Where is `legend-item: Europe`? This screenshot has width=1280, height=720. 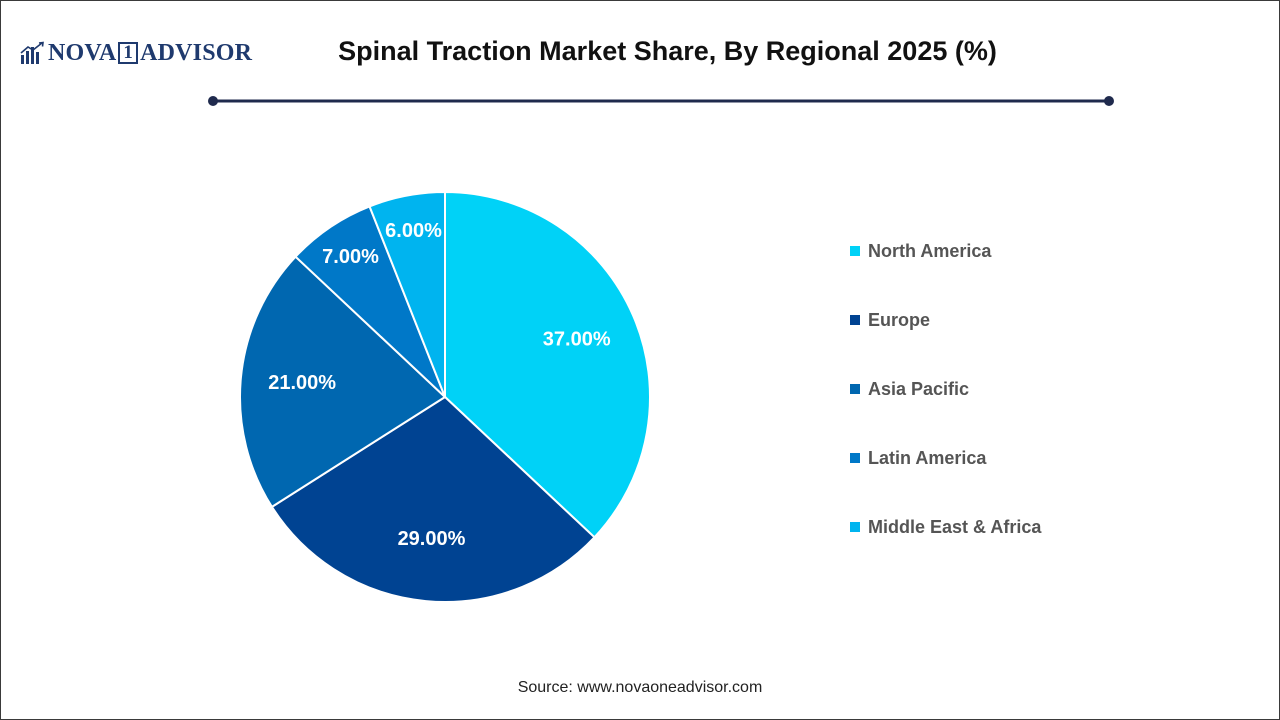 legend-item: Europe is located at coordinates (945, 320).